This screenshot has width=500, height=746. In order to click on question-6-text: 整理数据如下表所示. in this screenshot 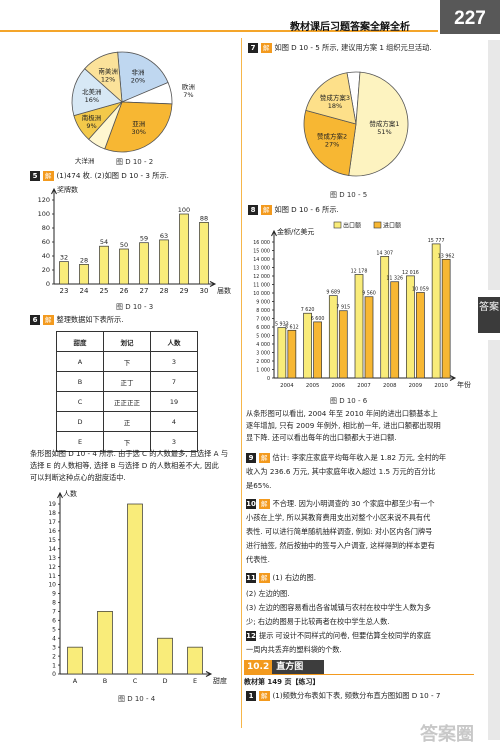, I will do `click(90, 319)`.